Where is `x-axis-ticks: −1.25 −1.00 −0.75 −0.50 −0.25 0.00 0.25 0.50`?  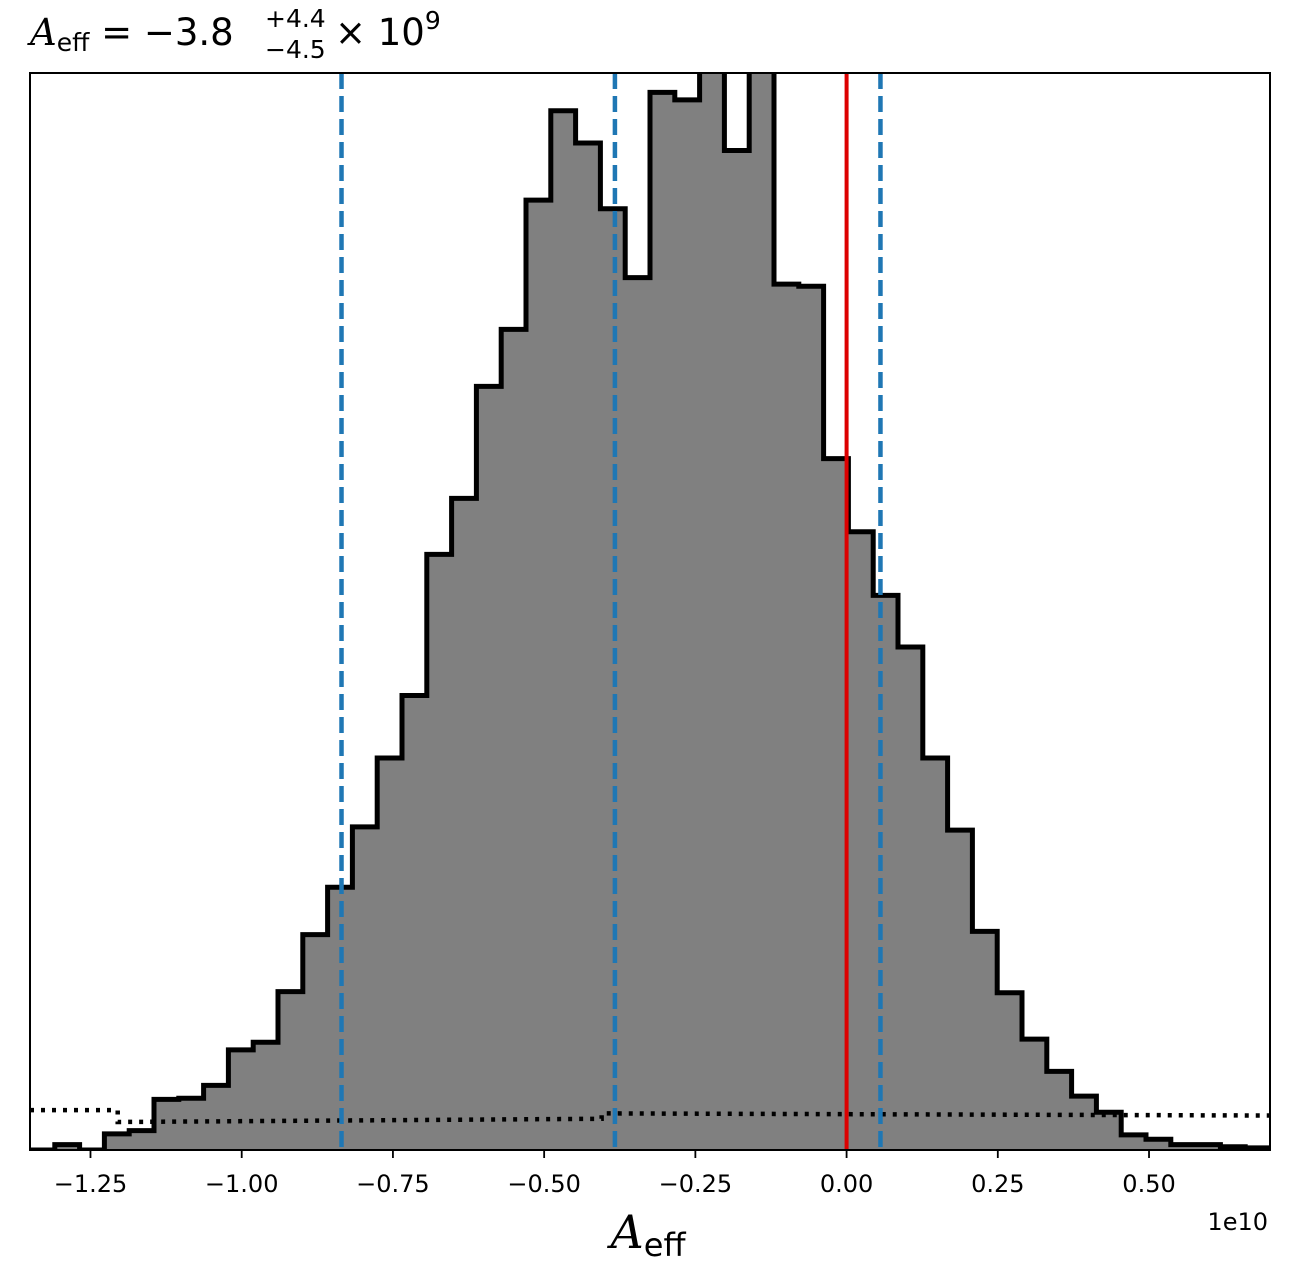 x-axis-ticks: −1.25 −1.00 −0.75 −0.50 −0.25 0.00 0.25 0.50 is located at coordinates (615, 1174).